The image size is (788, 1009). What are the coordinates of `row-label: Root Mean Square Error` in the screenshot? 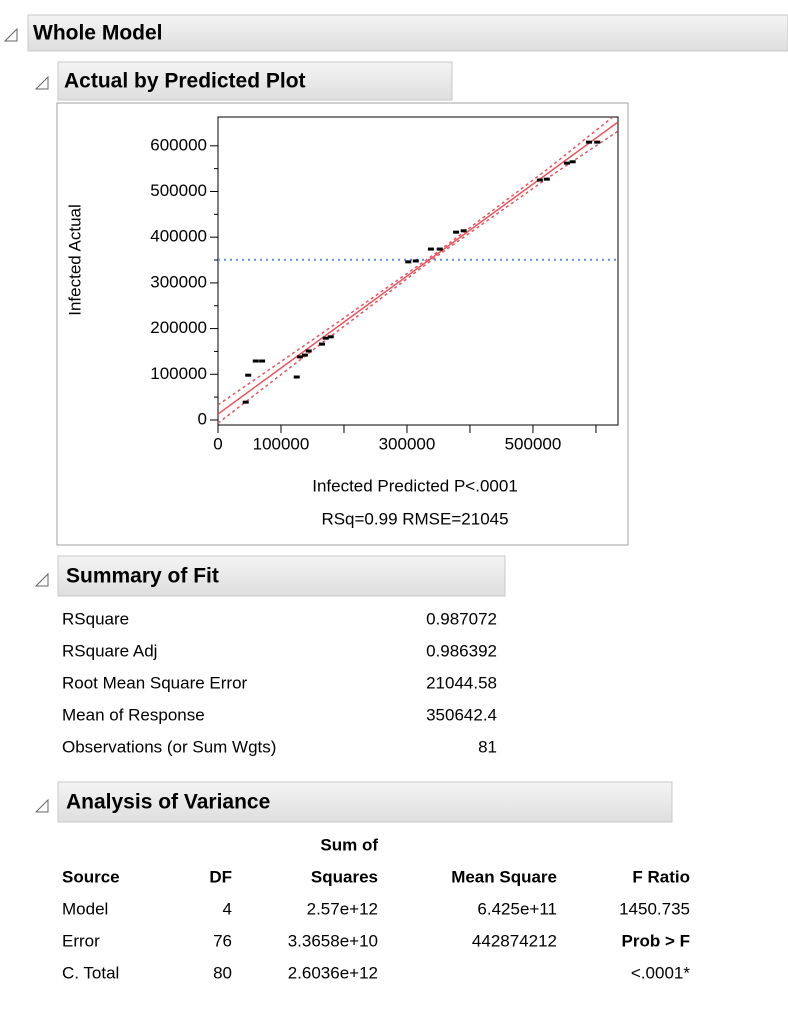 It's located at (155, 682).